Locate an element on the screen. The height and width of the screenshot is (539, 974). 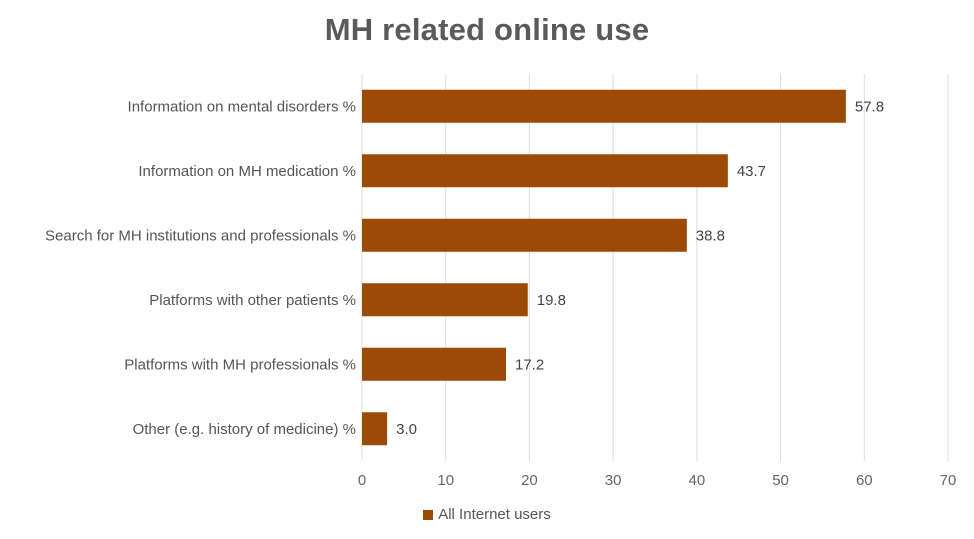
data-label-5: 3.0 is located at coordinates (406, 429).